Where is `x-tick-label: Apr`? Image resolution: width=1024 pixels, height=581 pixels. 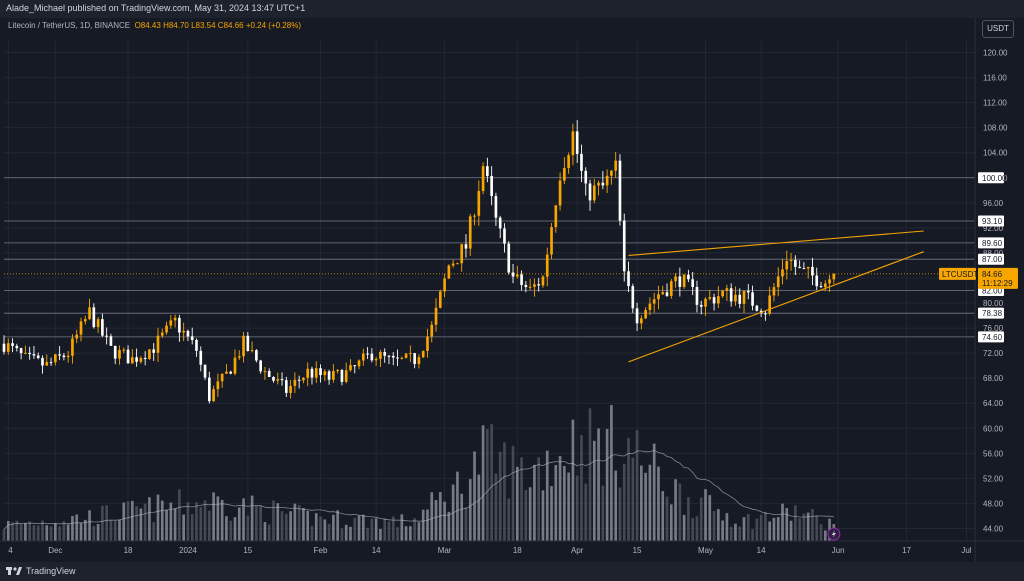 x-tick-label: Apr is located at coordinates (577, 550).